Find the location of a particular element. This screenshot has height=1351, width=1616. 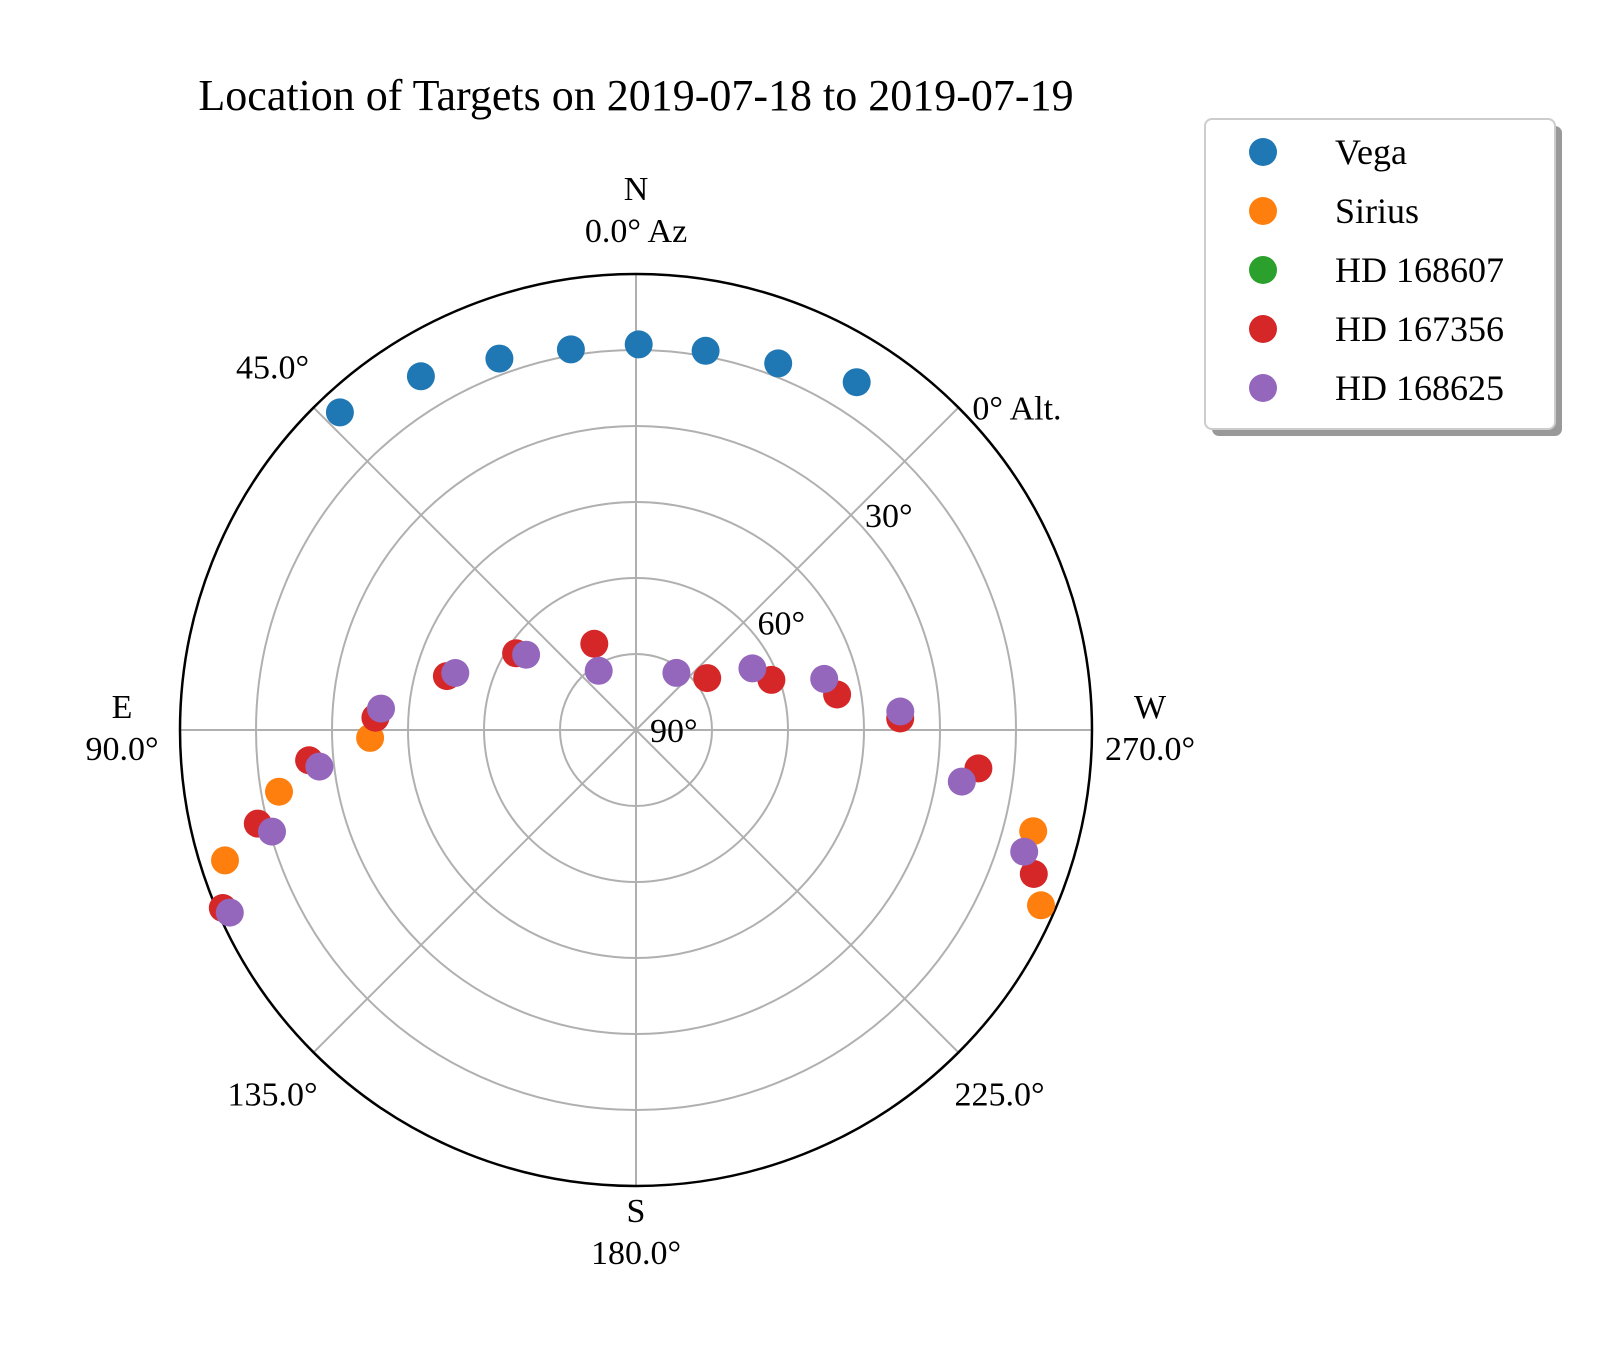

azimuth-label-0: N is located at coordinates (636, 189).